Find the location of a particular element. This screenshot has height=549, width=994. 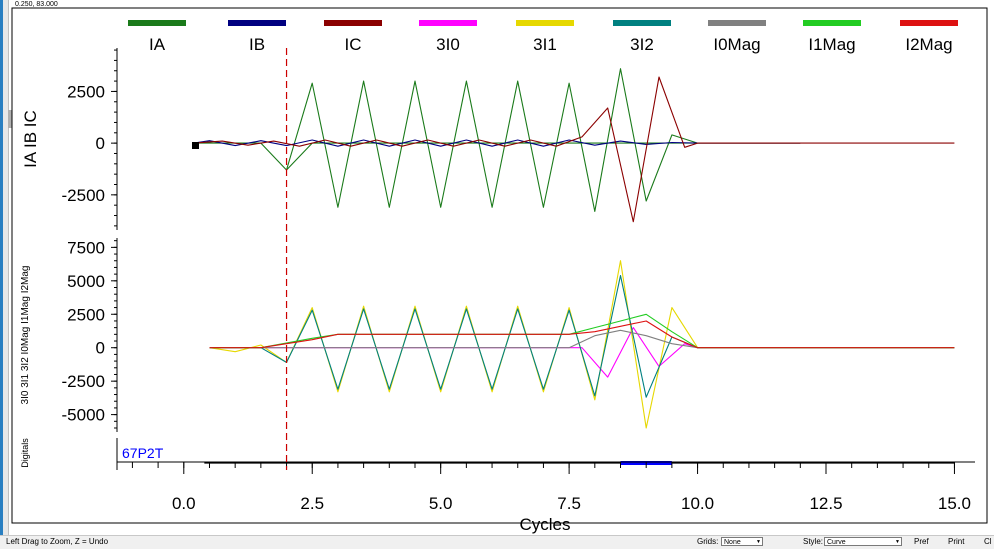

status-hint: Left Drag to Zoom, Z = Undo is located at coordinates (57, 541).